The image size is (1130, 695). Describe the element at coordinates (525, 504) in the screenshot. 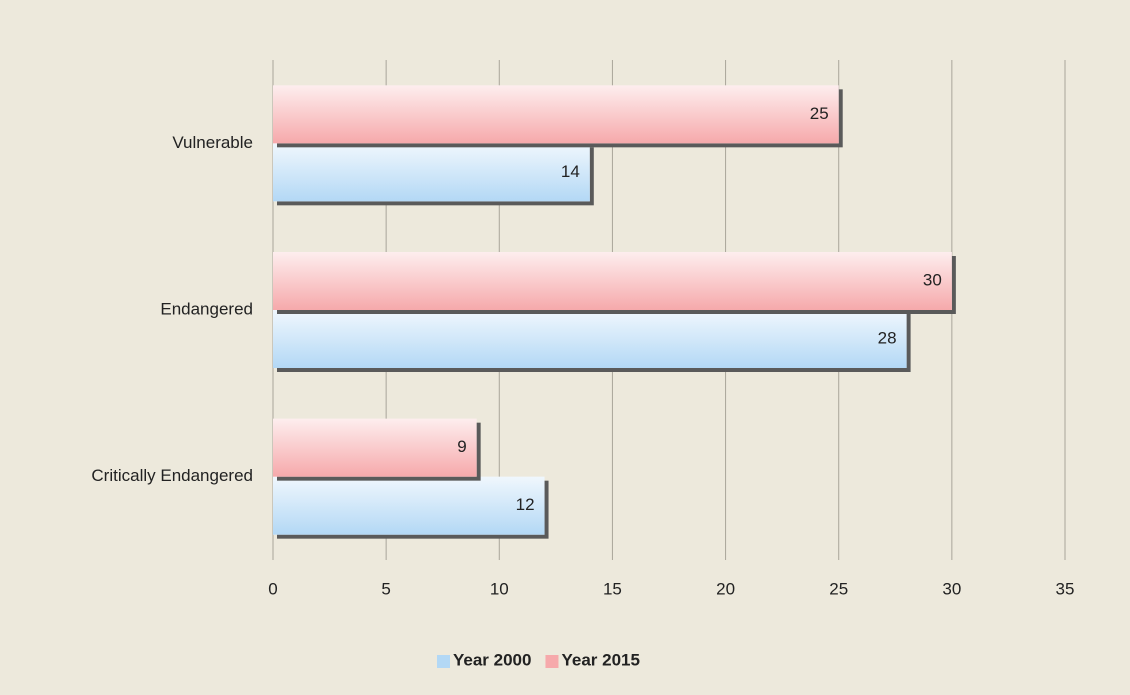

I see `data-label: 12` at that location.